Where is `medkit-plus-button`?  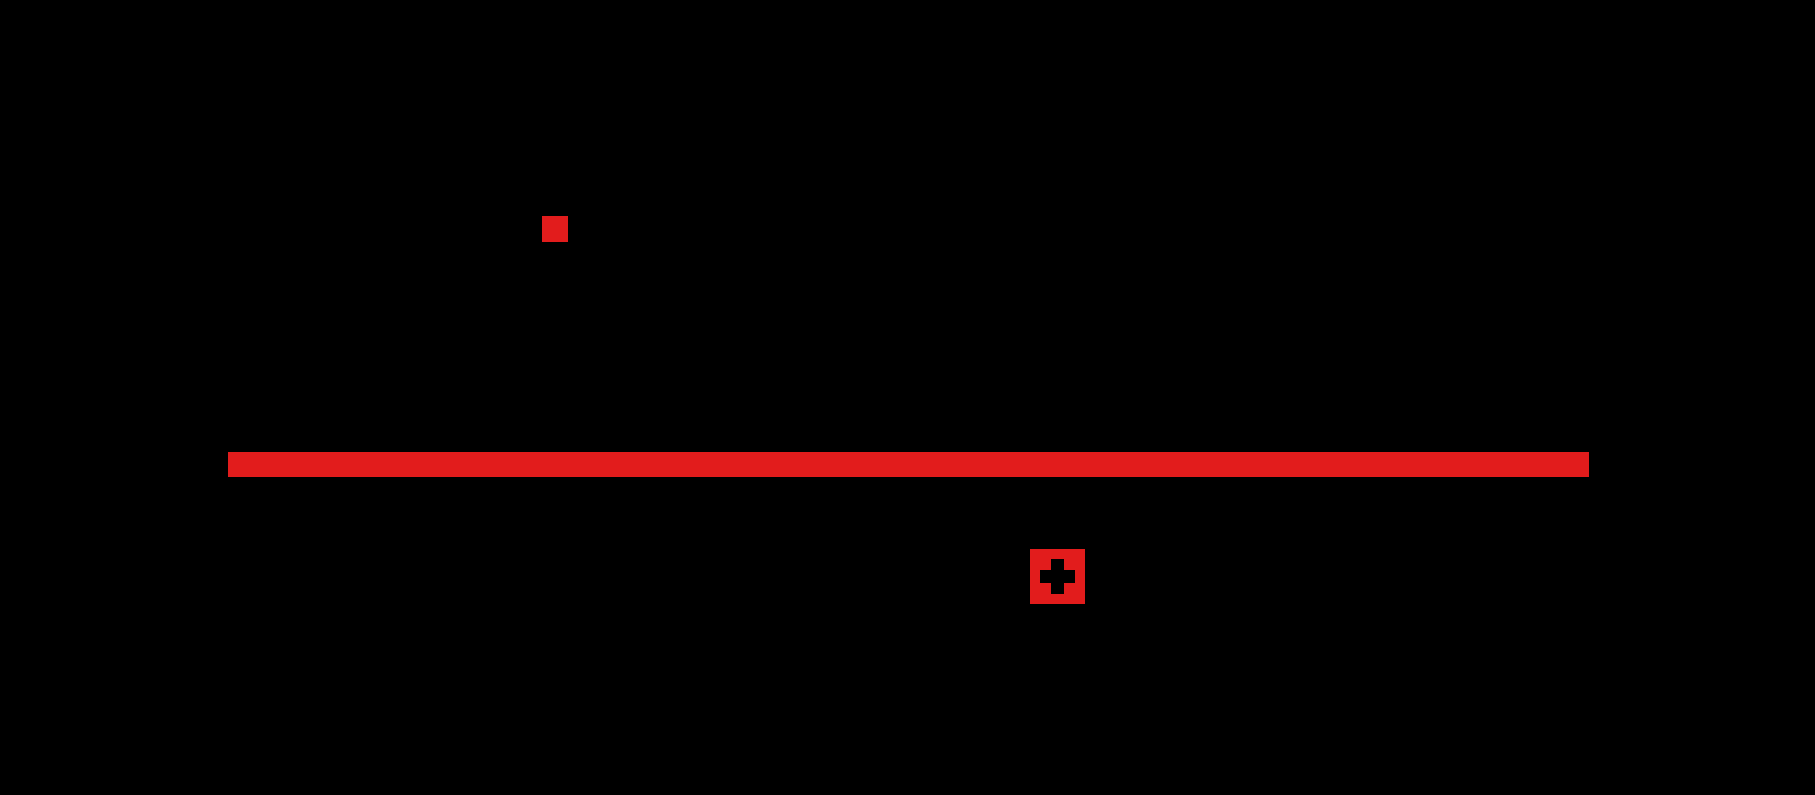 medkit-plus-button is located at coordinates (1057, 576).